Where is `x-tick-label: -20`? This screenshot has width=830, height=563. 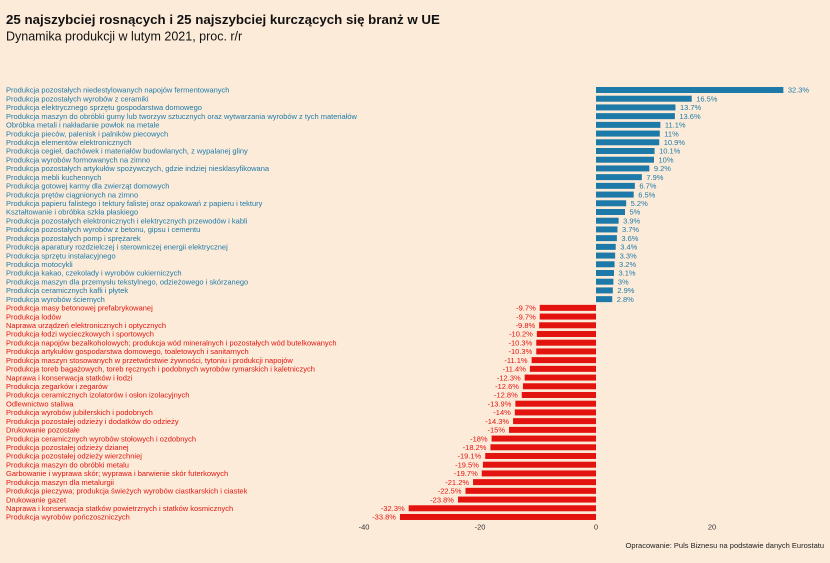
x-tick-label: -20 is located at coordinates (480, 527).